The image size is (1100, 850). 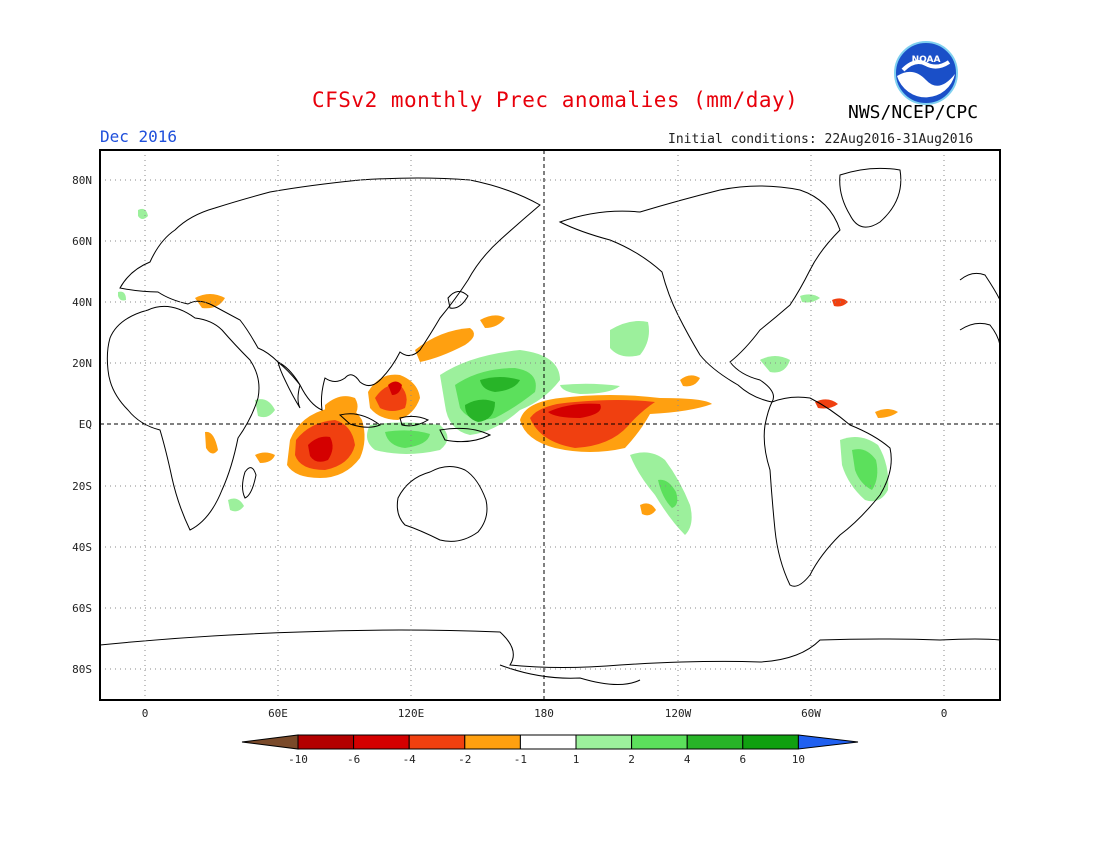 I want to click on colorbar-label: -1, so click(x=520, y=759).